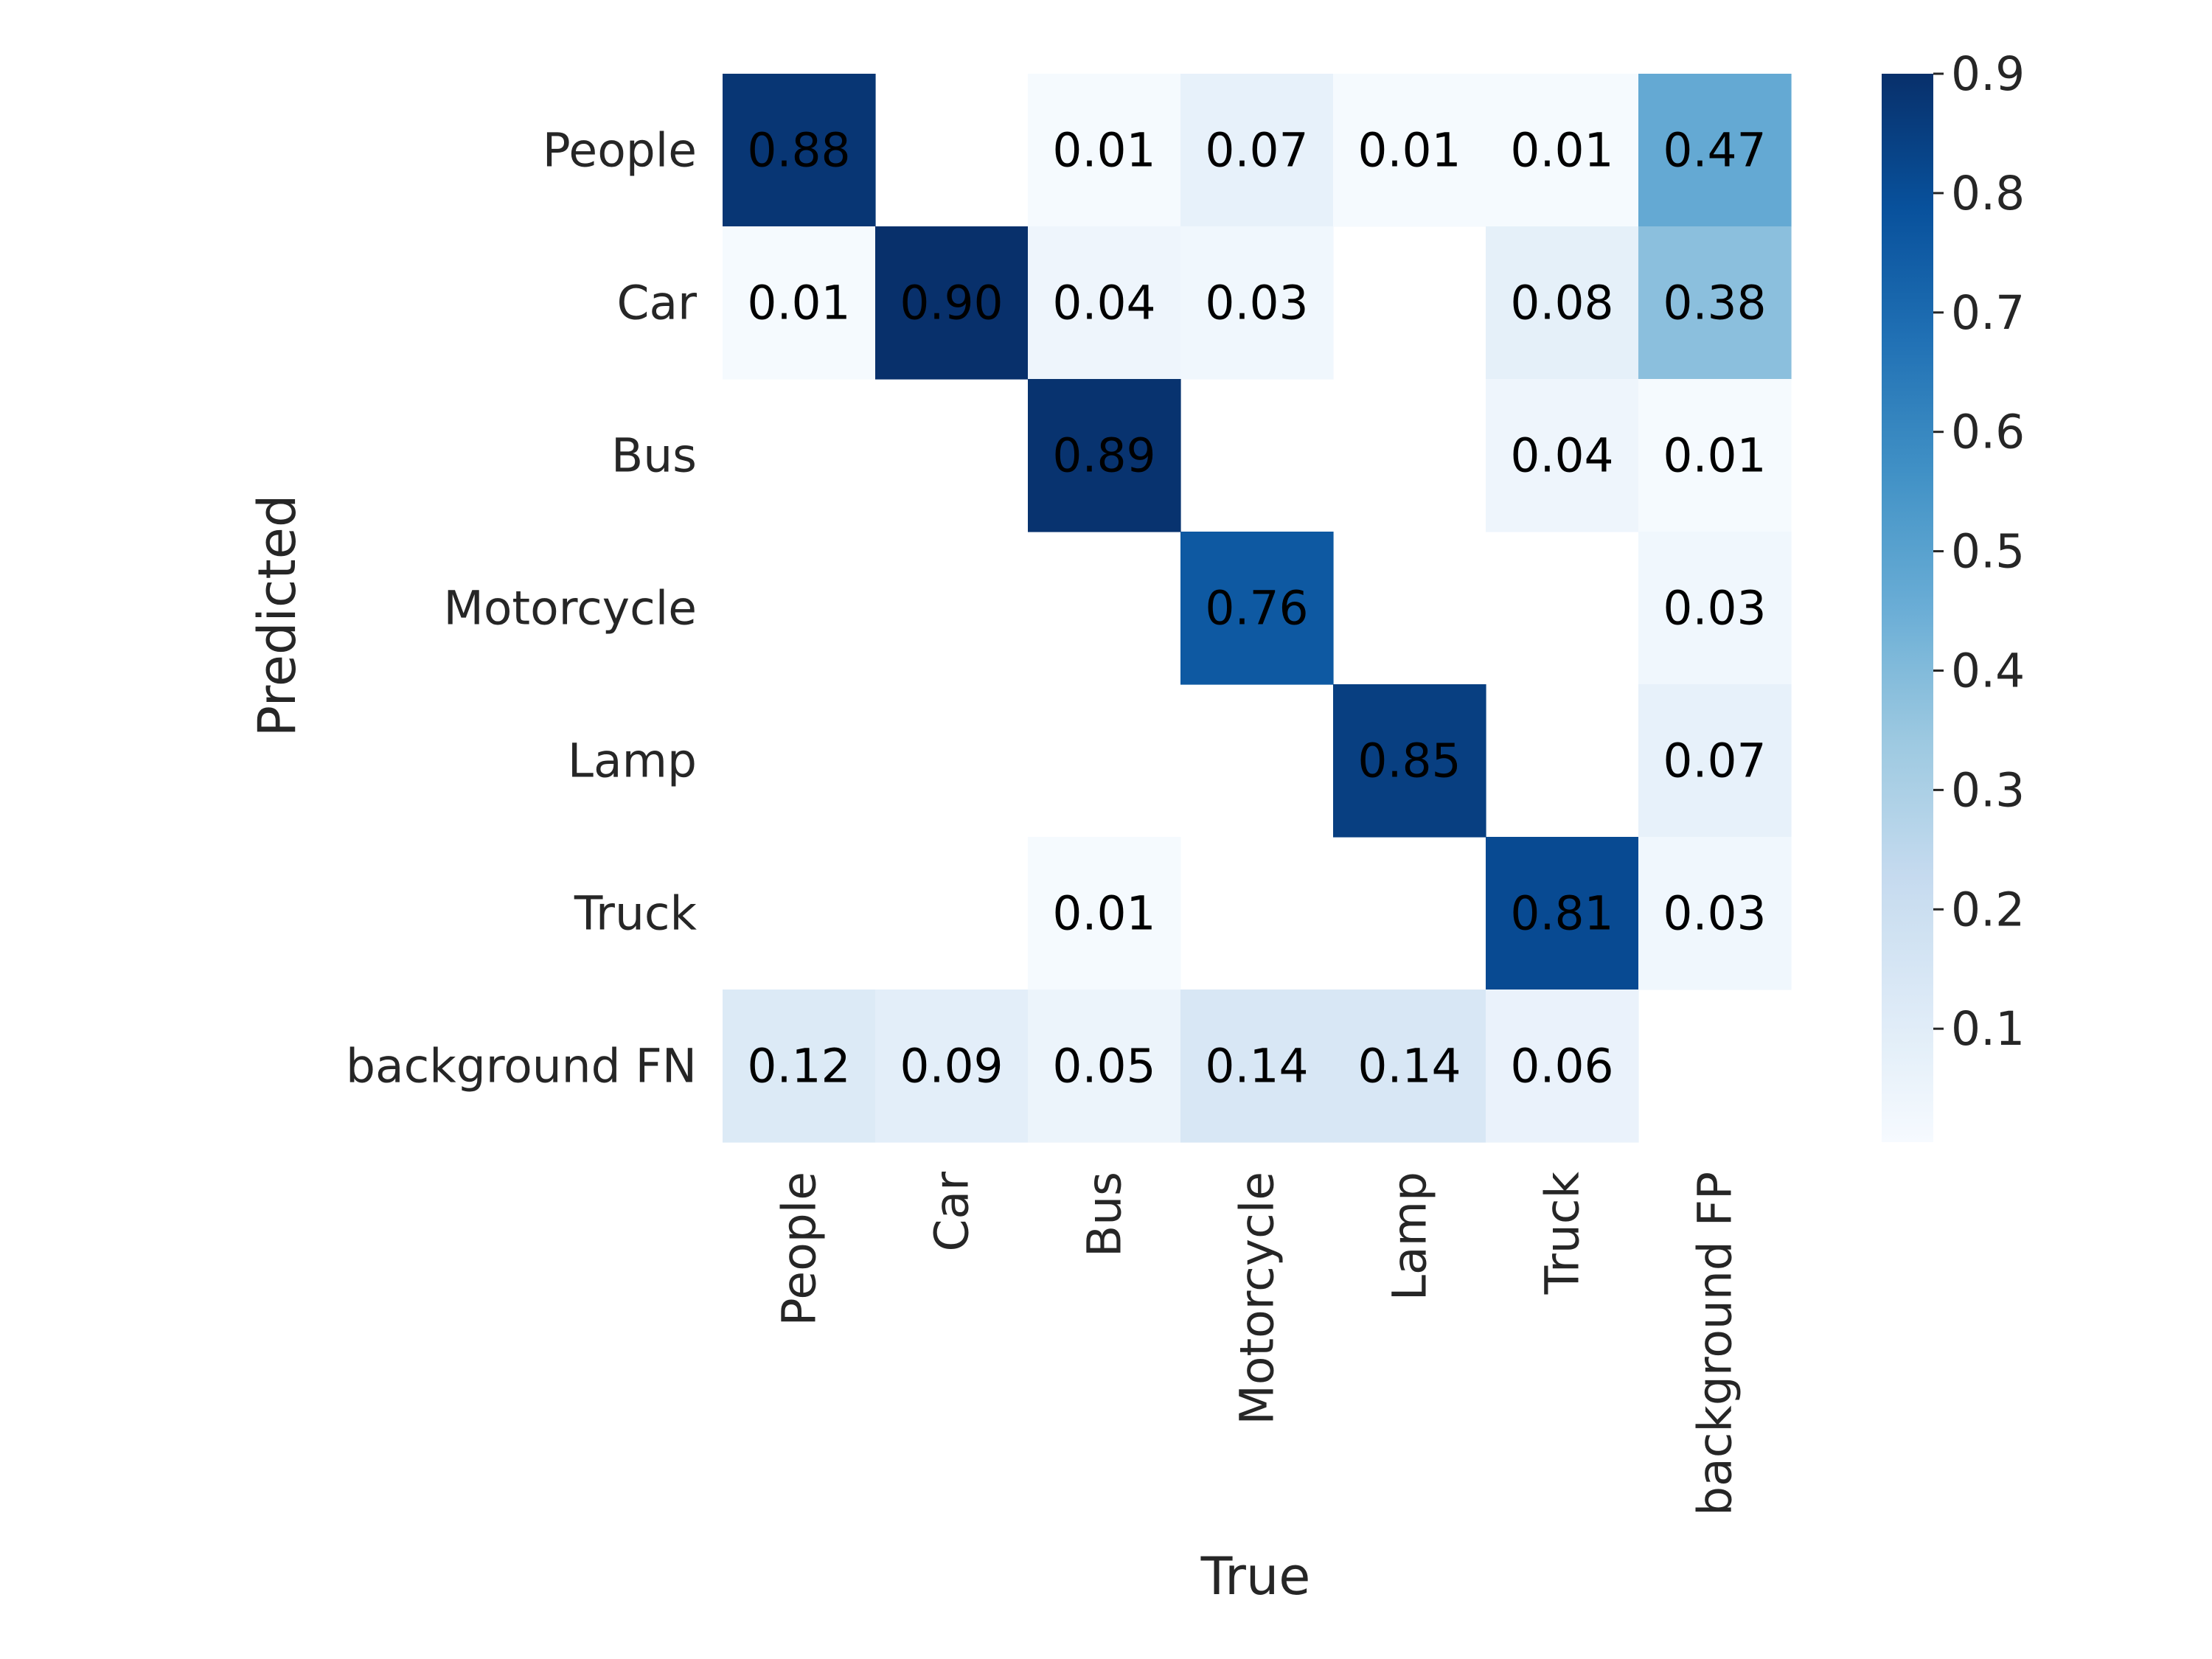  Describe the element at coordinates (1988, 74) in the screenshot. I see `colorbar-tick-label: 0.9` at that location.